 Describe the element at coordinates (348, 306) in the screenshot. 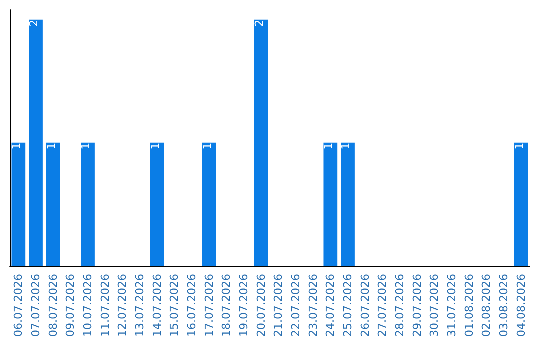

I see `x-tick-label: 25.07.2026` at that location.